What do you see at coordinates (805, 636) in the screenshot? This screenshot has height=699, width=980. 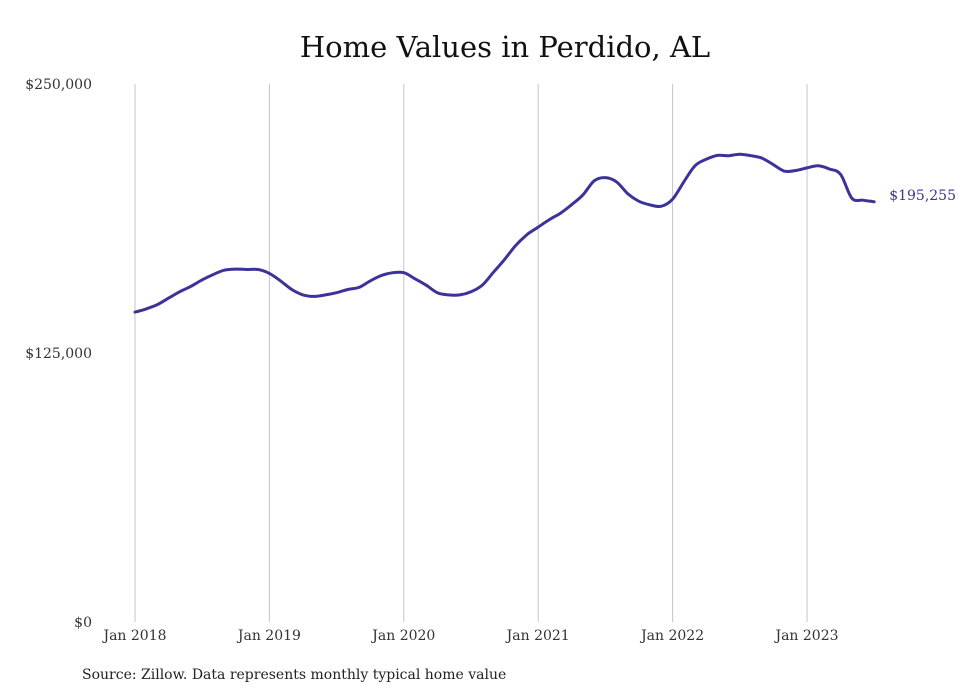 I see `x-tick-label: Jan 2023` at bounding box center [805, 636].